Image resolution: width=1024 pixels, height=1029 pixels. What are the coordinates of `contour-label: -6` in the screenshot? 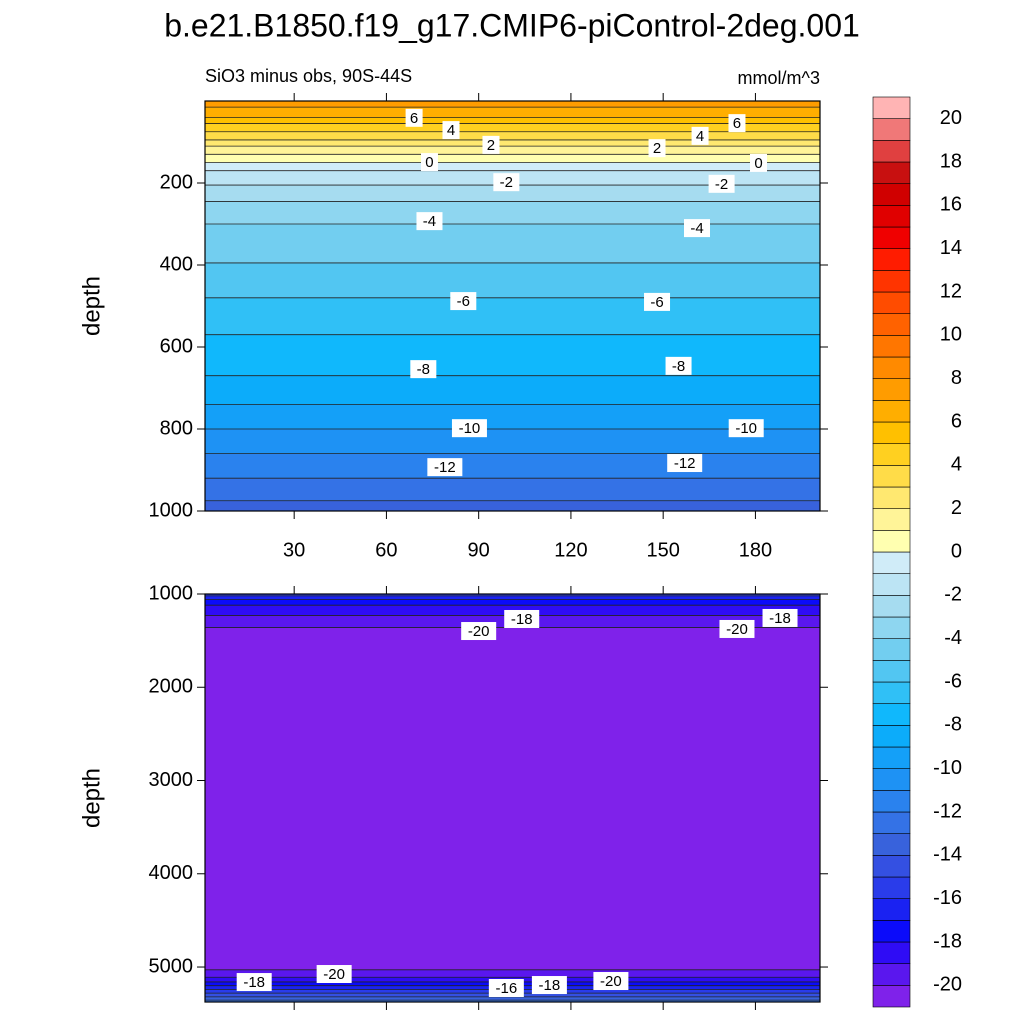 It's located at (463, 301).